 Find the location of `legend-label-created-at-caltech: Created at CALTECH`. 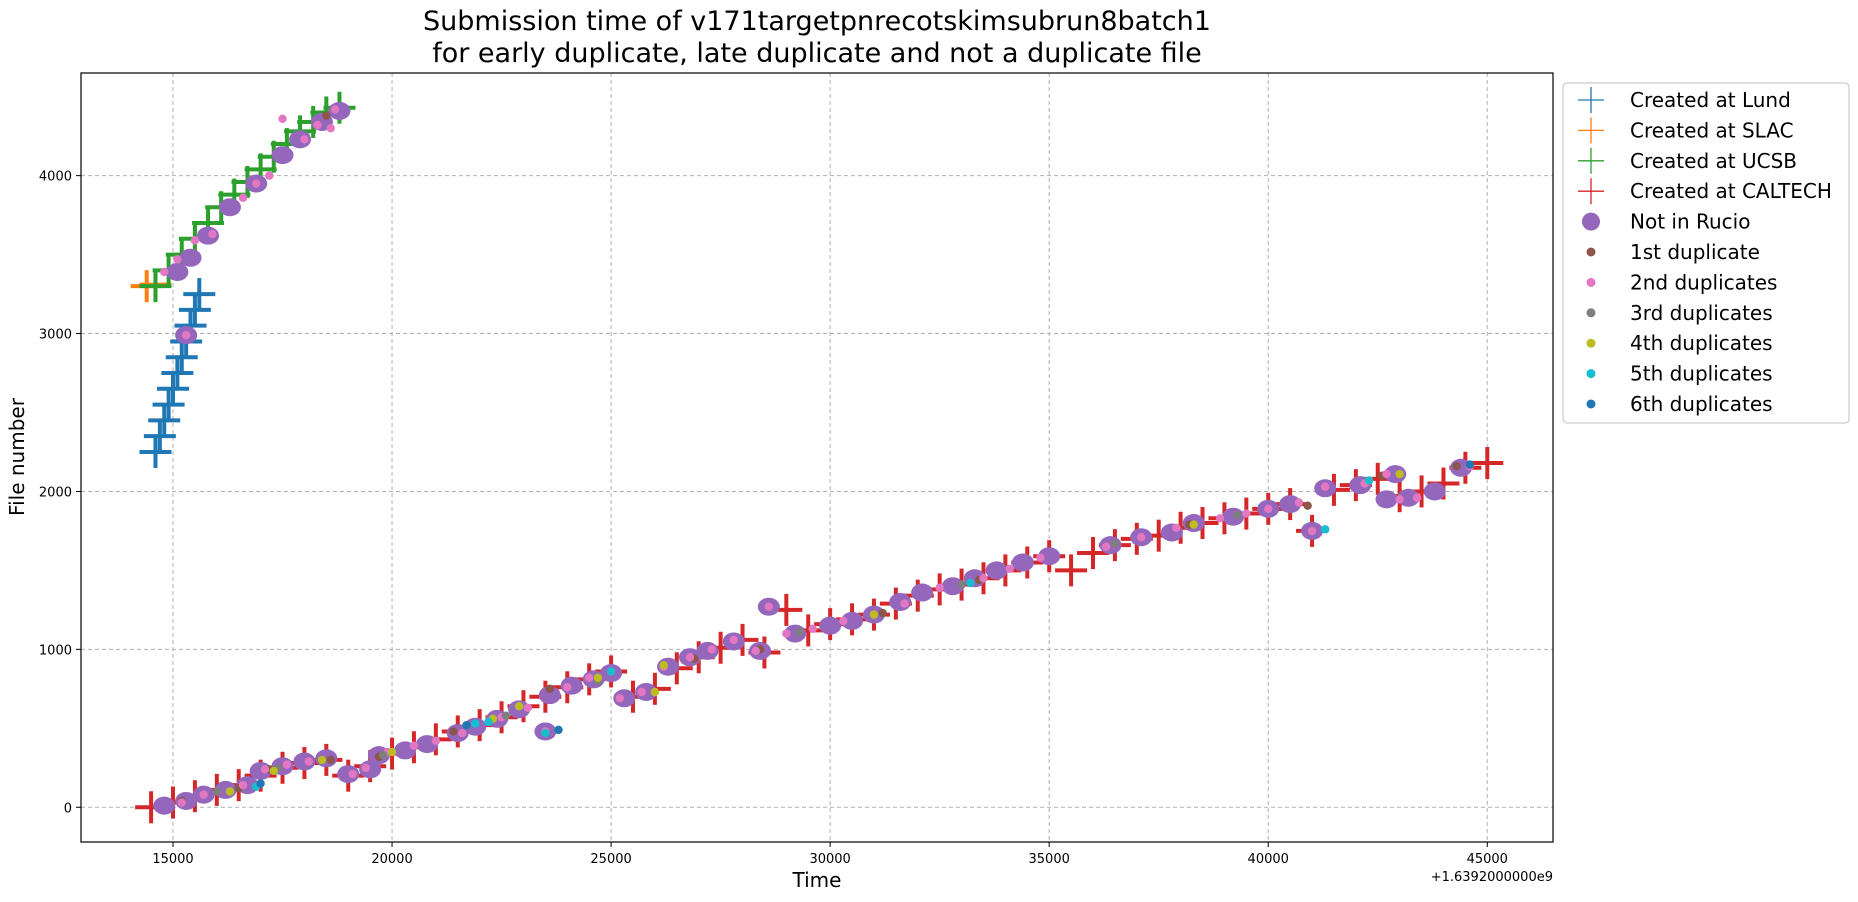

legend-label-created-at-caltech: Created at CALTECH is located at coordinates (1731, 191).